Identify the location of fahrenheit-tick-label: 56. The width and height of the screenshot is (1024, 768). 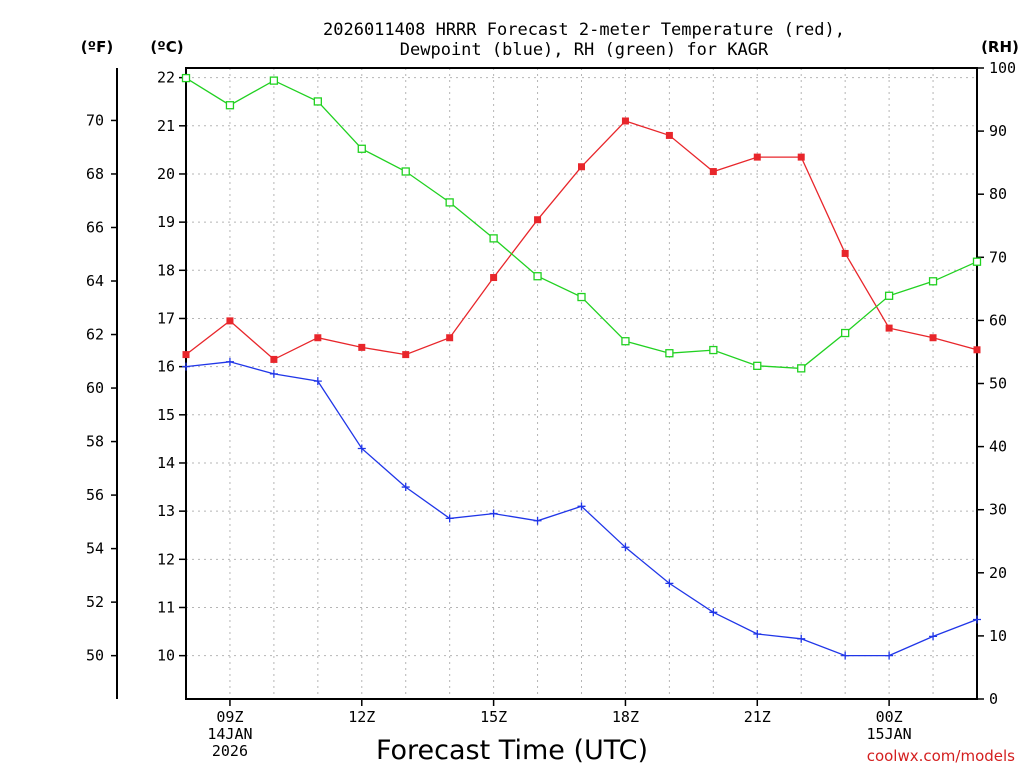
(95, 495).